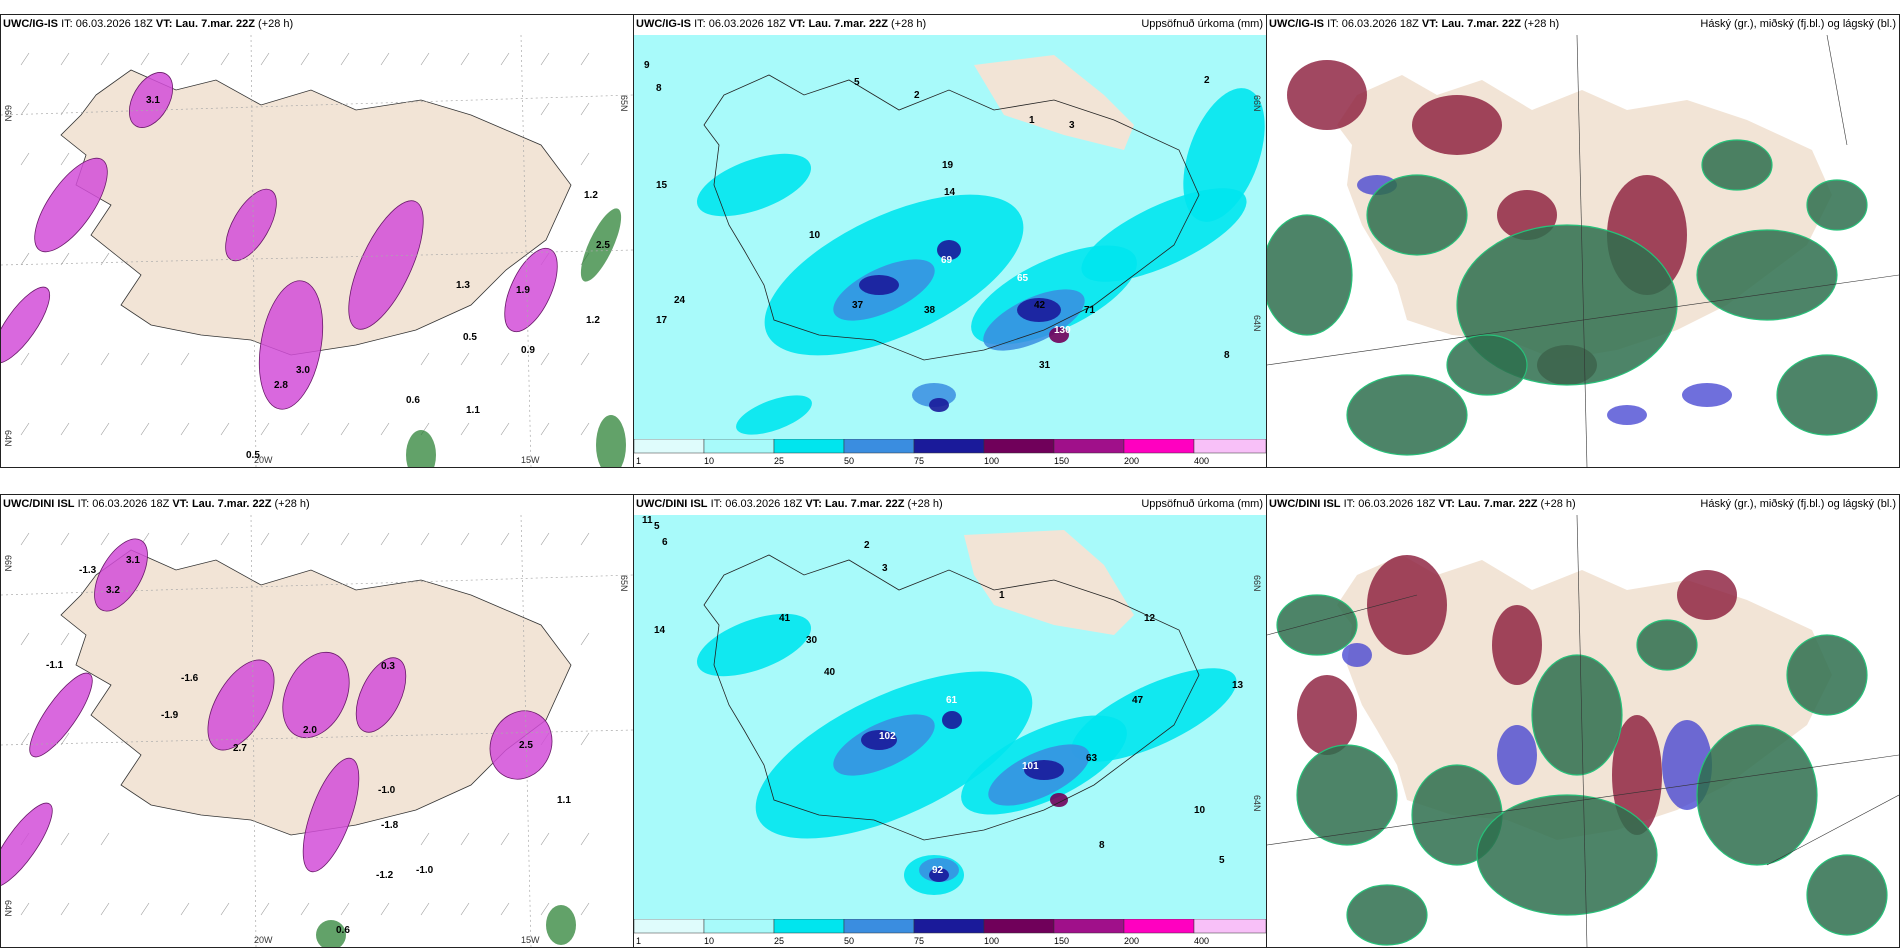 Image resolution: width=1900 pixels, height=950 pixels. Describe the element at coordinates (281, 385) in the screenshot. I see `value-label: 2.8` at that location.